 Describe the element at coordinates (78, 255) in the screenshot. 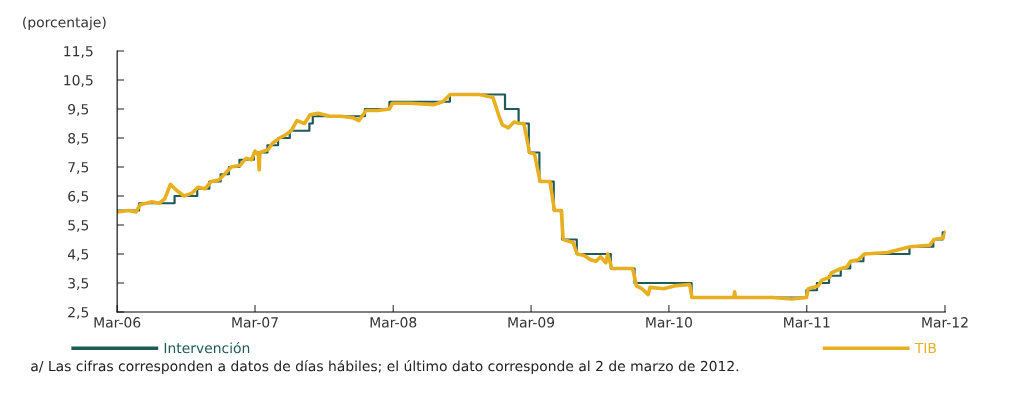

I see `y-tick-label: 4,5` at that location.